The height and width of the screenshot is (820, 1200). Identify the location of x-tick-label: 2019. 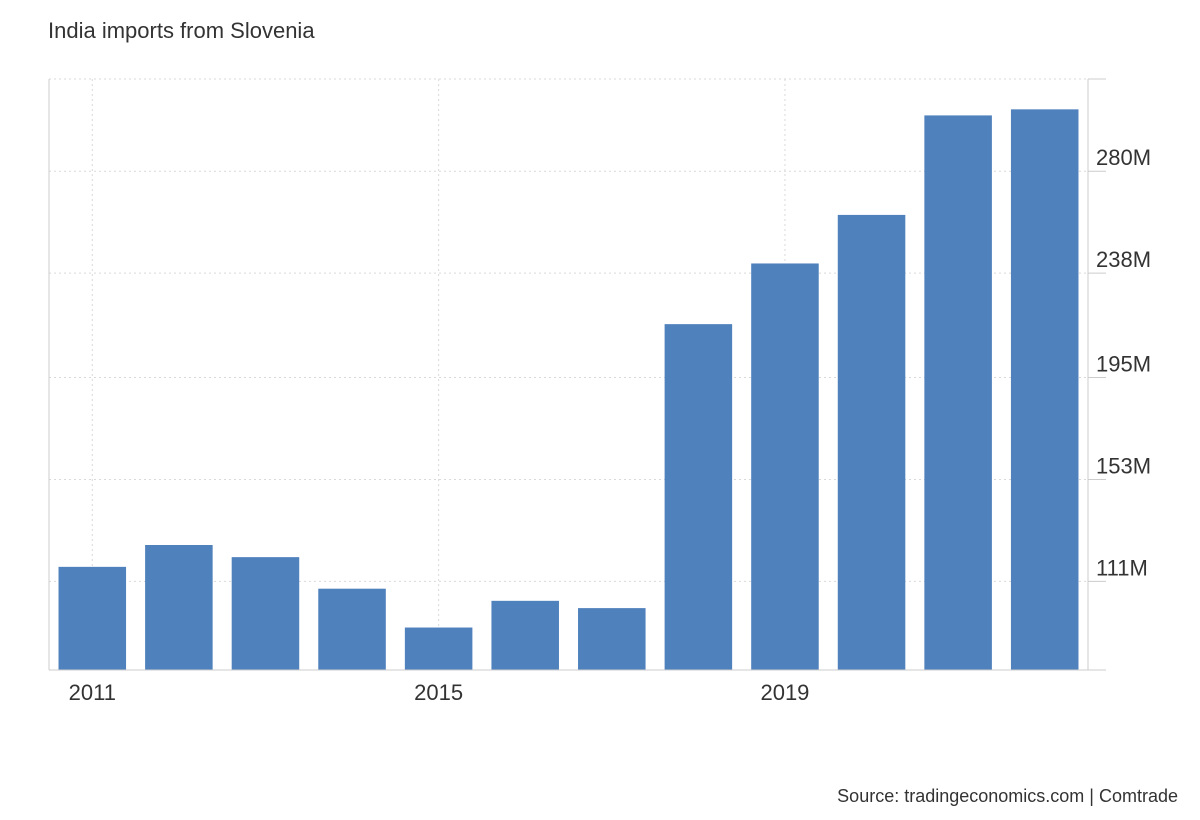
(784, 692).